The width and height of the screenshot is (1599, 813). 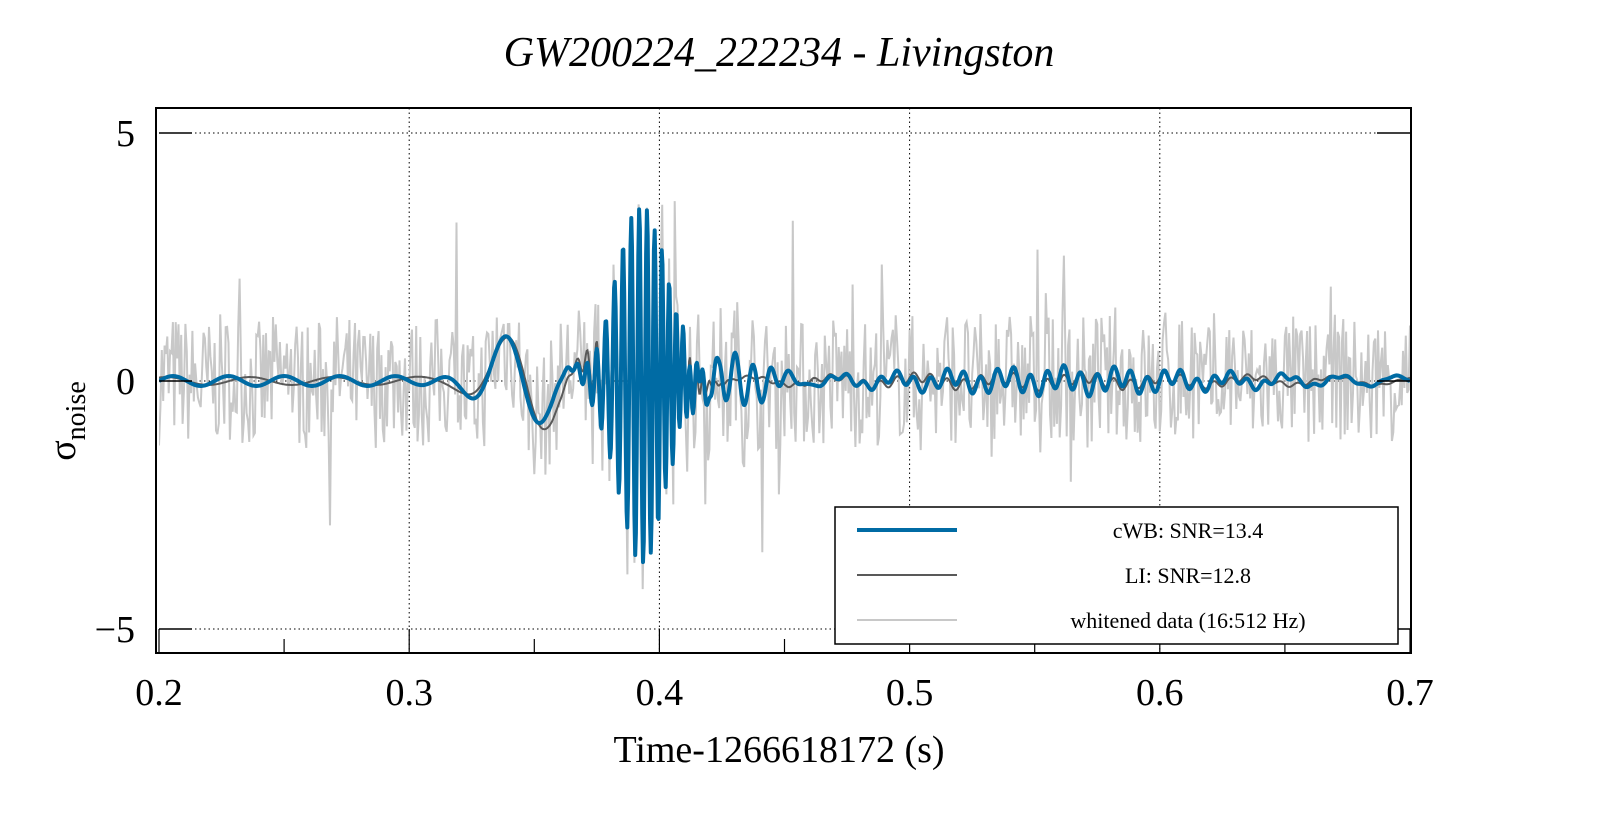 I want to click on x-tick-label: 0.4, so click(x=660, y=693).